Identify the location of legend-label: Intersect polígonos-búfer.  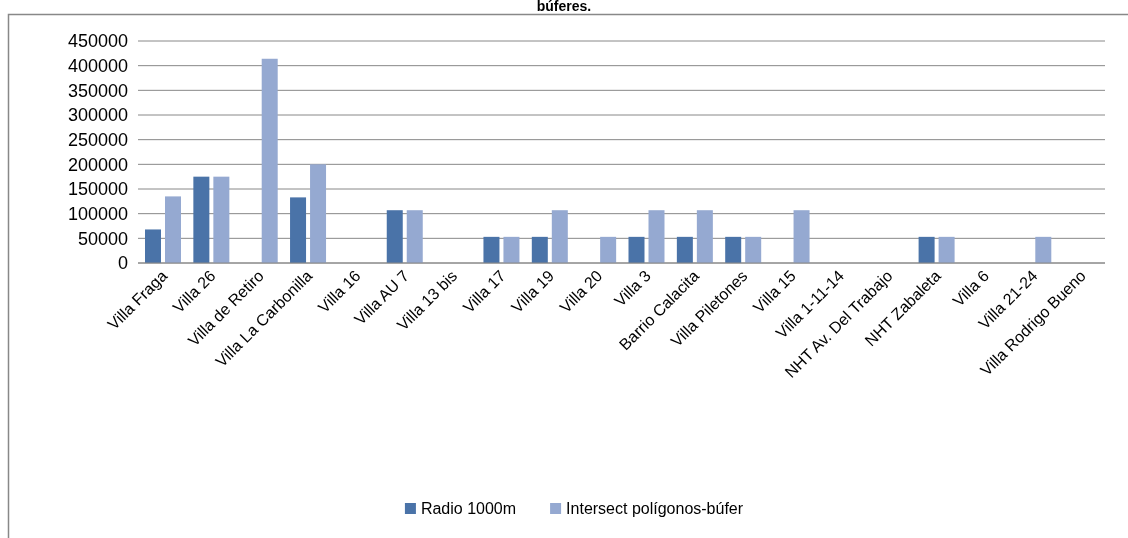
(655, 508).